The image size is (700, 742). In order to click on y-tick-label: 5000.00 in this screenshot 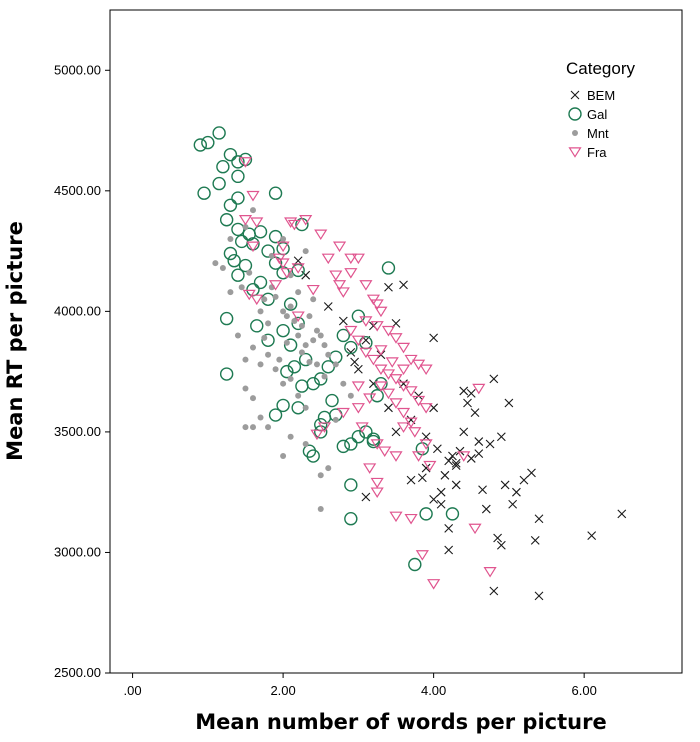, I will do `click(77, 69)`.